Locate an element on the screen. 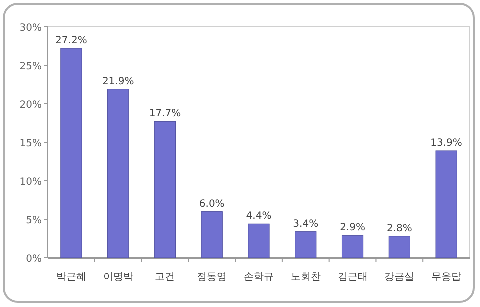  y-tick-label: 25% is located at coordinates (31, 67).